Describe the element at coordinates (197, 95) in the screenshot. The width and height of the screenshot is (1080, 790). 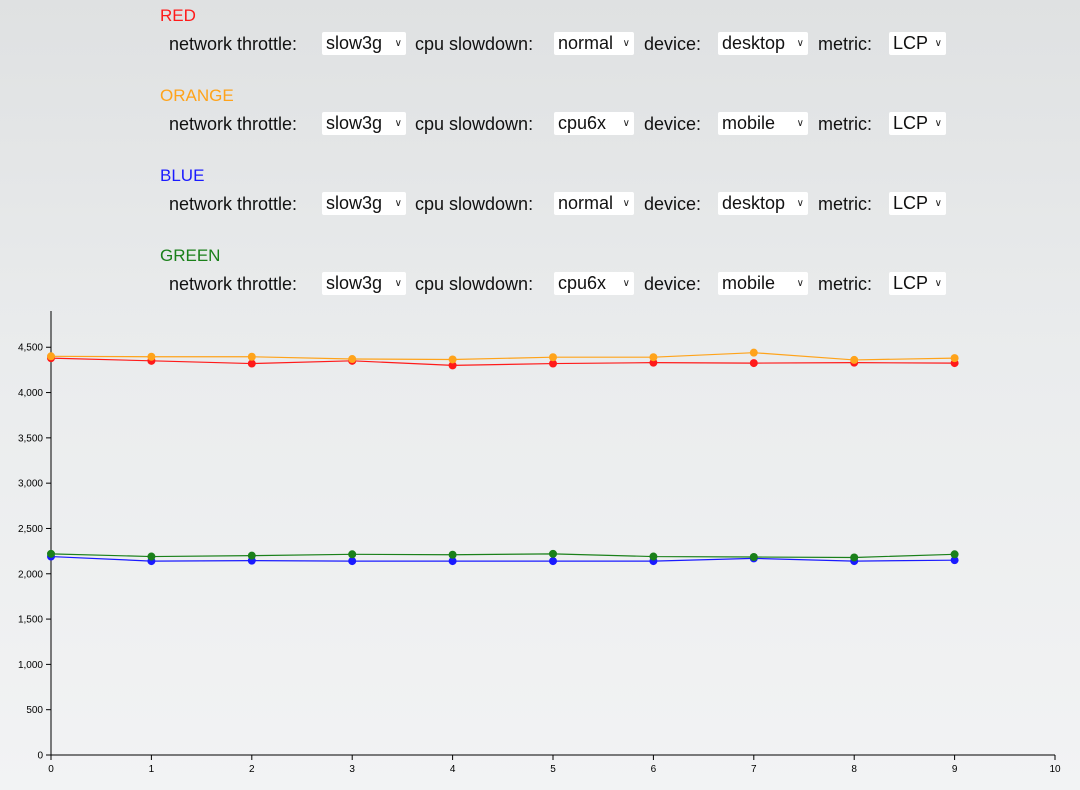
I see `group-label: ORANGE` at that location.